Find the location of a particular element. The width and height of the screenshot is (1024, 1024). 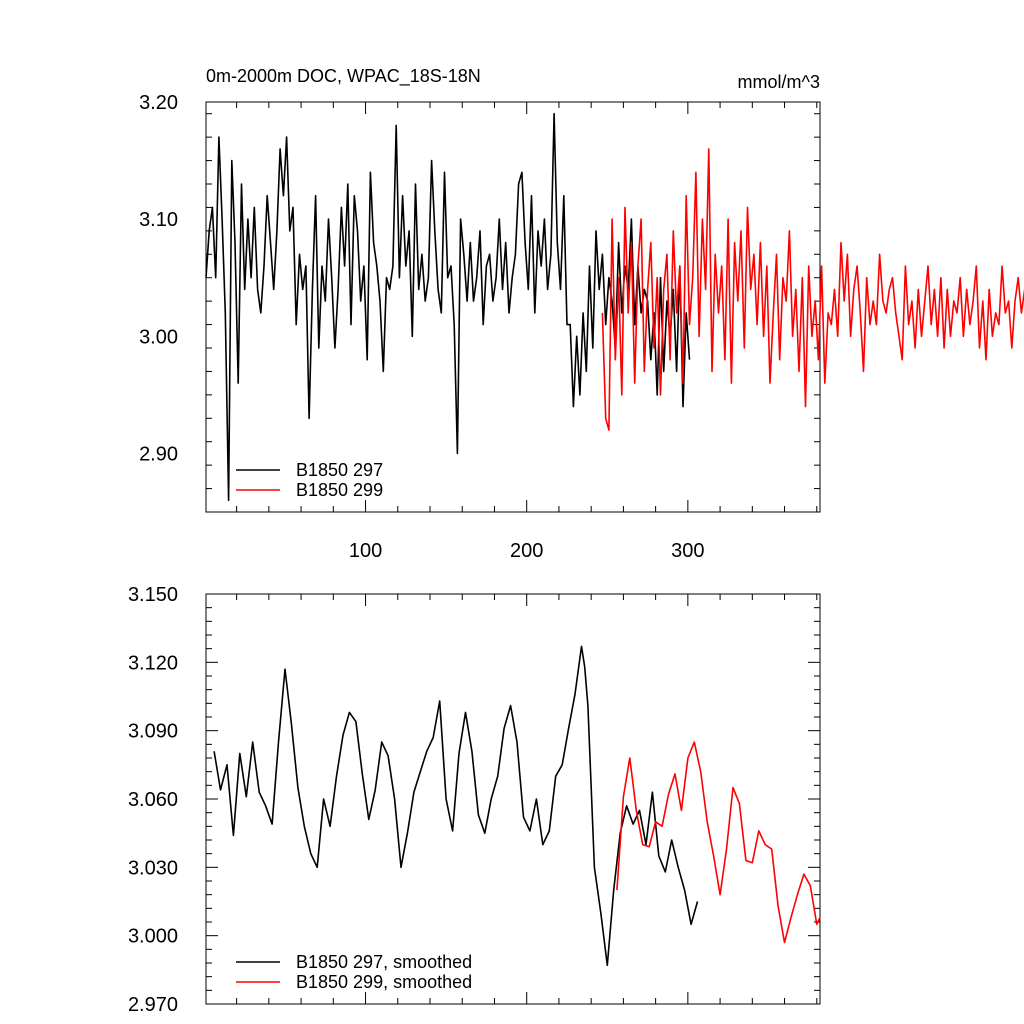

chart-units: mmol/m^3 is located at coordinates (779, 82).